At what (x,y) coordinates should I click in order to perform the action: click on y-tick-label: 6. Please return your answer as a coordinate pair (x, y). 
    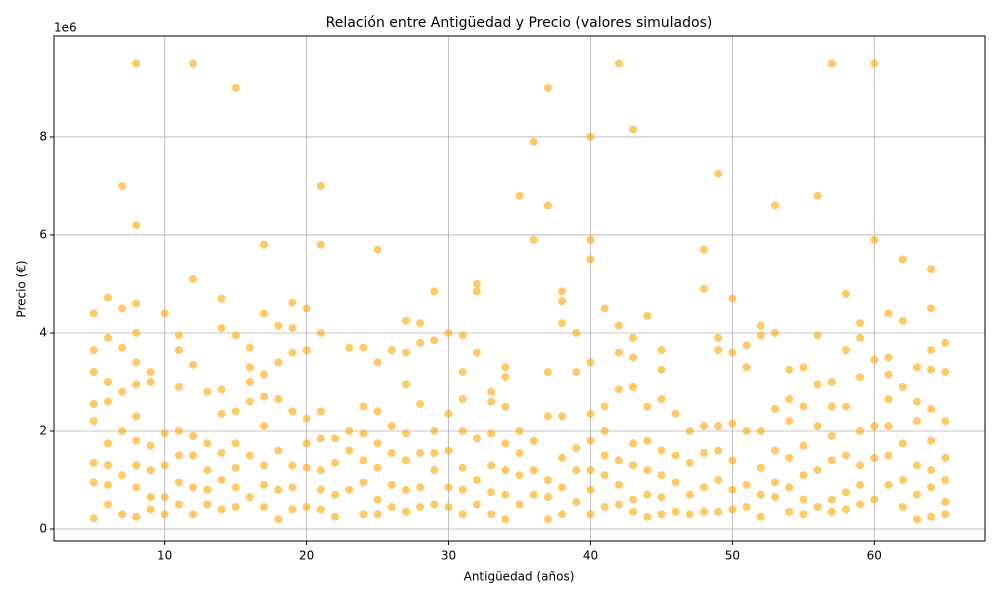
    Looking at the image, I should click on (43, 234).